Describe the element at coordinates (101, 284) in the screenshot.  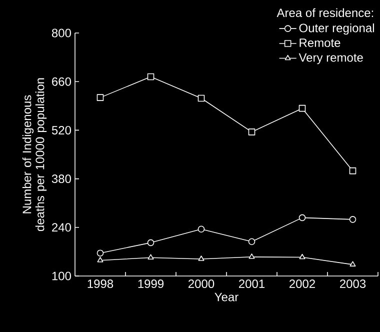
I see `x-tick-label: 1998` at that location.